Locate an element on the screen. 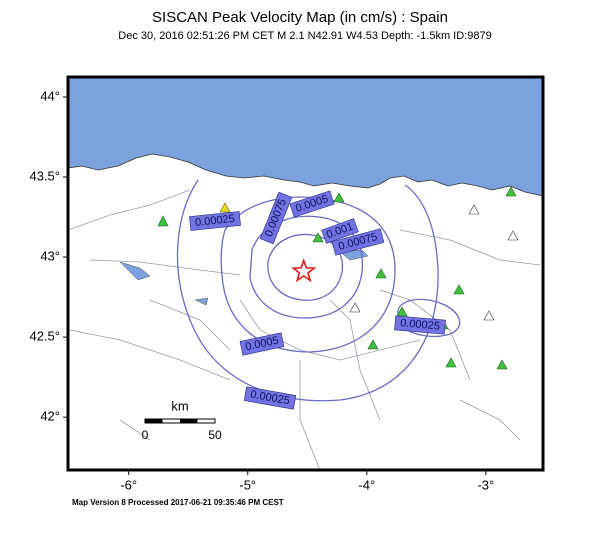  scale-bar: km 0 50 is located at coordinates (182, 420).